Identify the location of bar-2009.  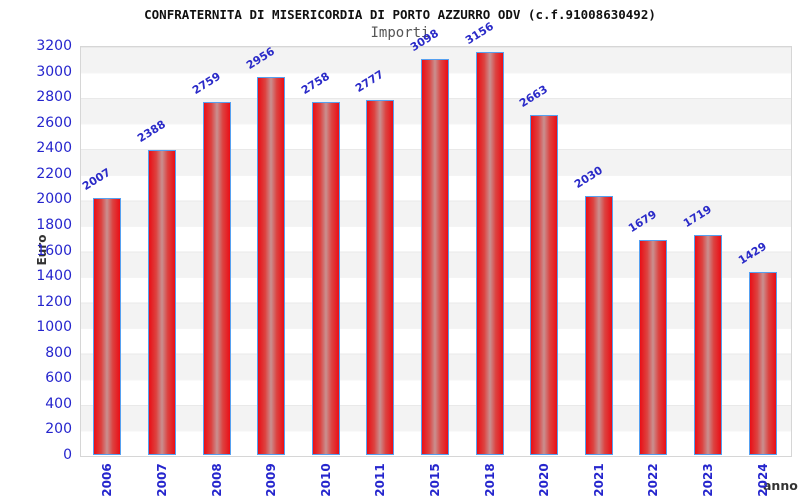
(271, 266).